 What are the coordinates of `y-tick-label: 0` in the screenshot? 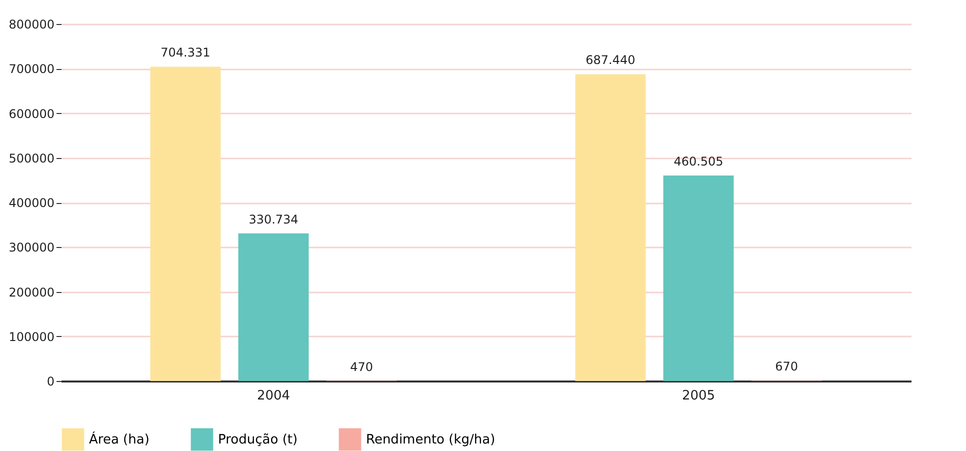 It's located at (50, 381).